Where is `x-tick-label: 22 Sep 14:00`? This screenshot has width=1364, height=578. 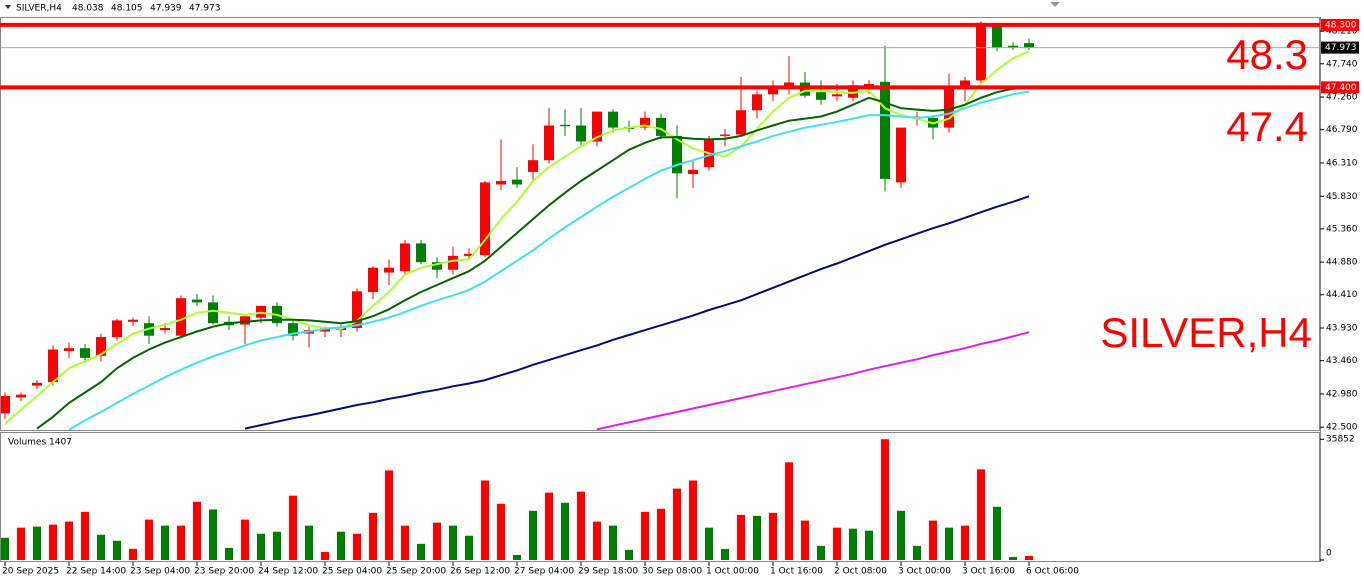 x-tick-label: 22 Sep 14:00 is located at coordinates (96, 572).